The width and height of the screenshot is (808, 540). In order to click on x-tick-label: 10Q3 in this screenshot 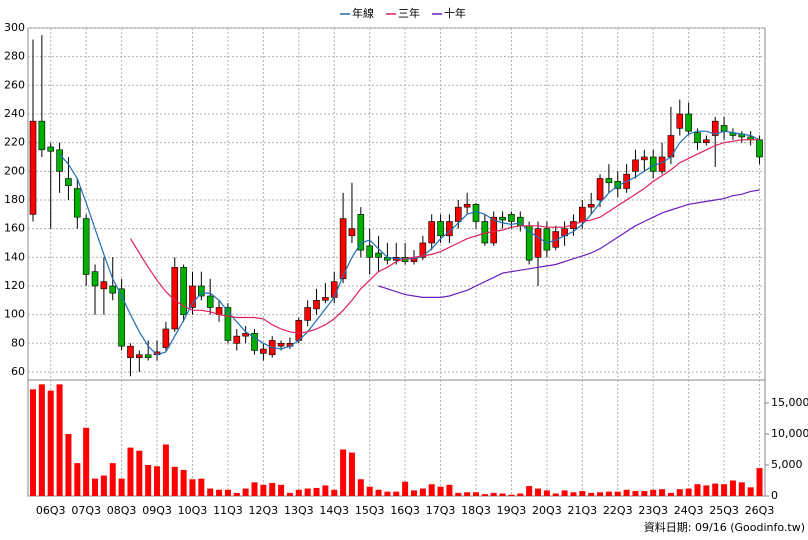, I will do `click(193, 510)`.